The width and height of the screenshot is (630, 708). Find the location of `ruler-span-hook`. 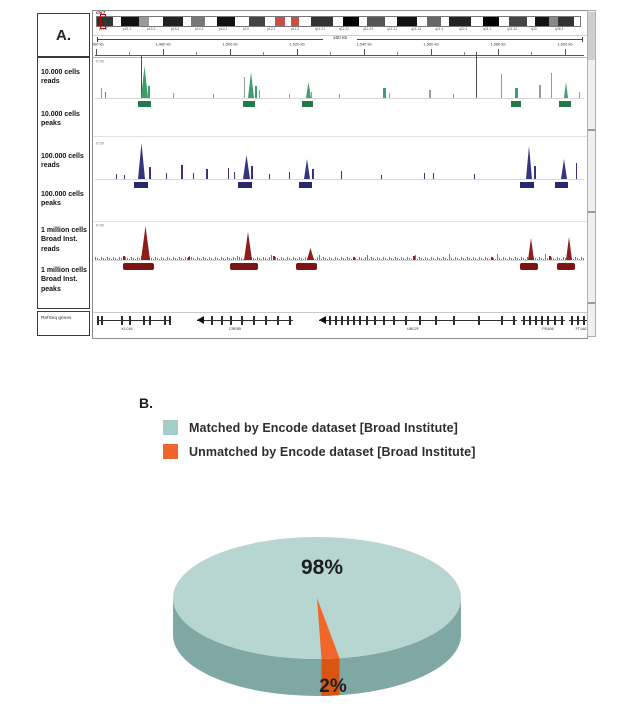

ruler-span-hook is located at coordinates (582, 39).